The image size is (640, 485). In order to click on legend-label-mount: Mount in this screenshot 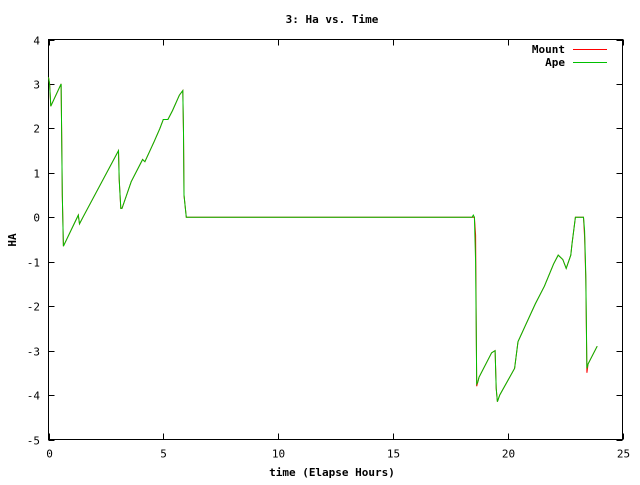, I will do `click(548, 49)`.